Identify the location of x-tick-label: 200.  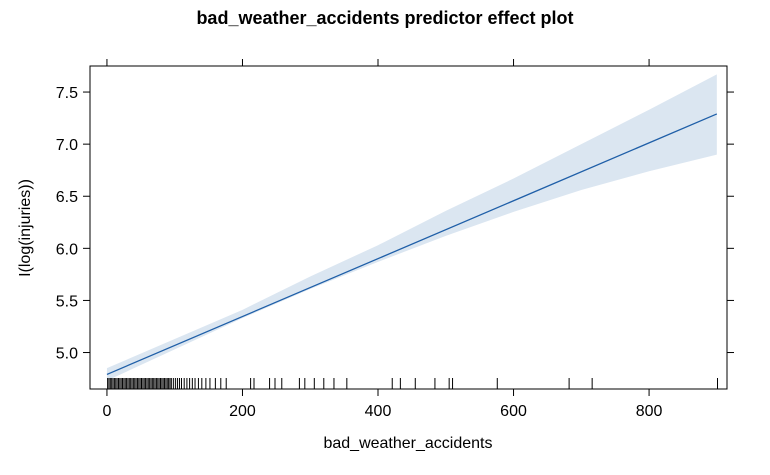
(242, 411).